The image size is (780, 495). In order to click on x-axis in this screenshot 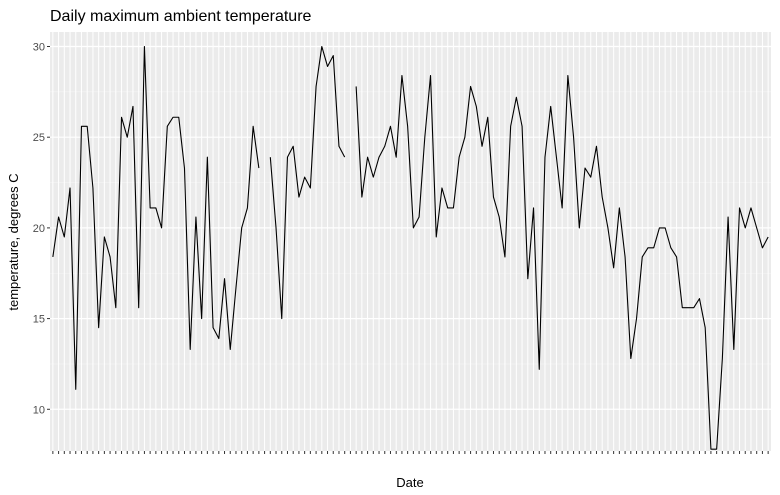, I will do `click(410, 452)`.